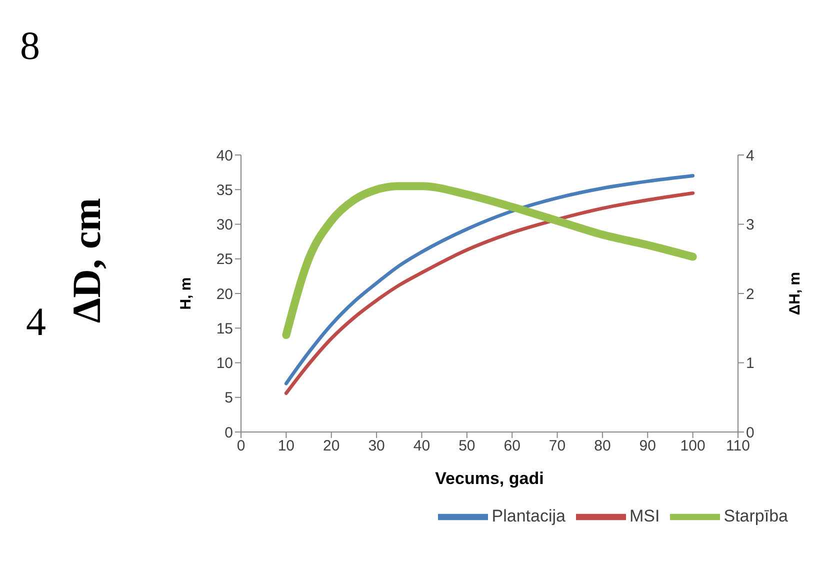  Describe the element at coordinates (529, 516) in the screenshot. I see `legend-label: Plantacija` at that location.